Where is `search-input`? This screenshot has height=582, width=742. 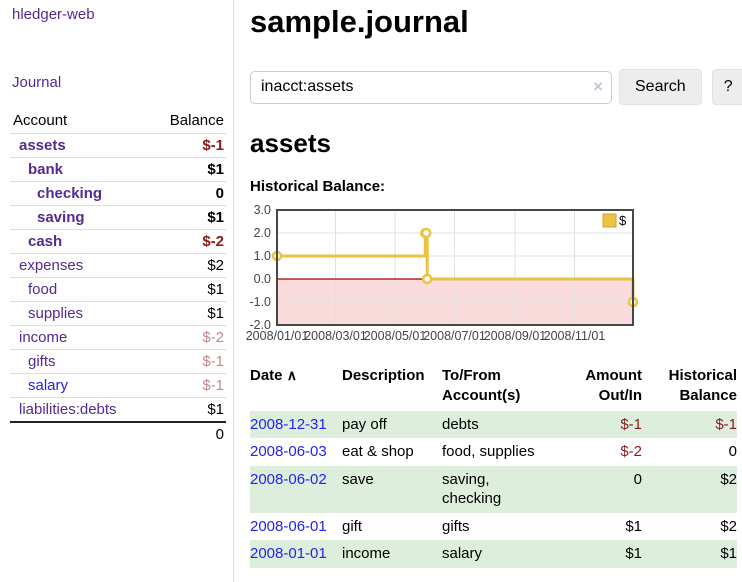
search-input is located at coordinates (431, 87).